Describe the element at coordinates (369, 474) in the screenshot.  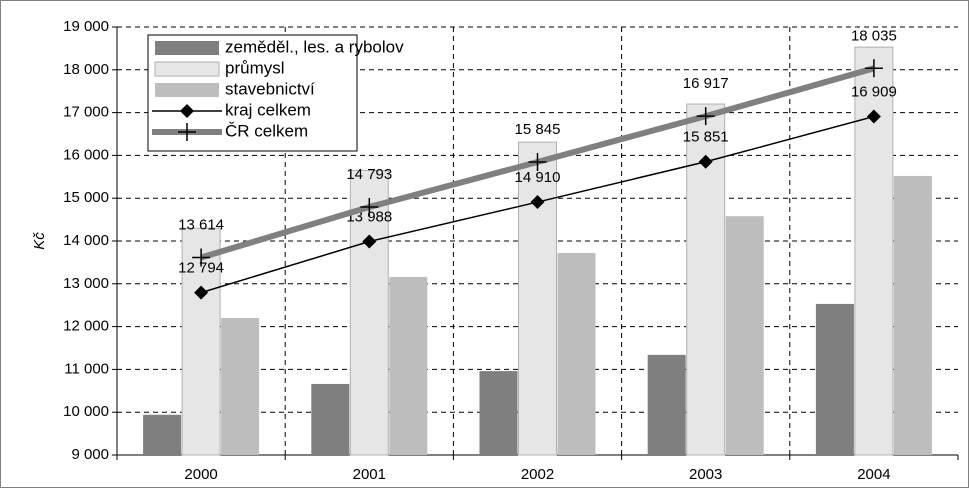
I see `x-tick-label: 2001` at that location.